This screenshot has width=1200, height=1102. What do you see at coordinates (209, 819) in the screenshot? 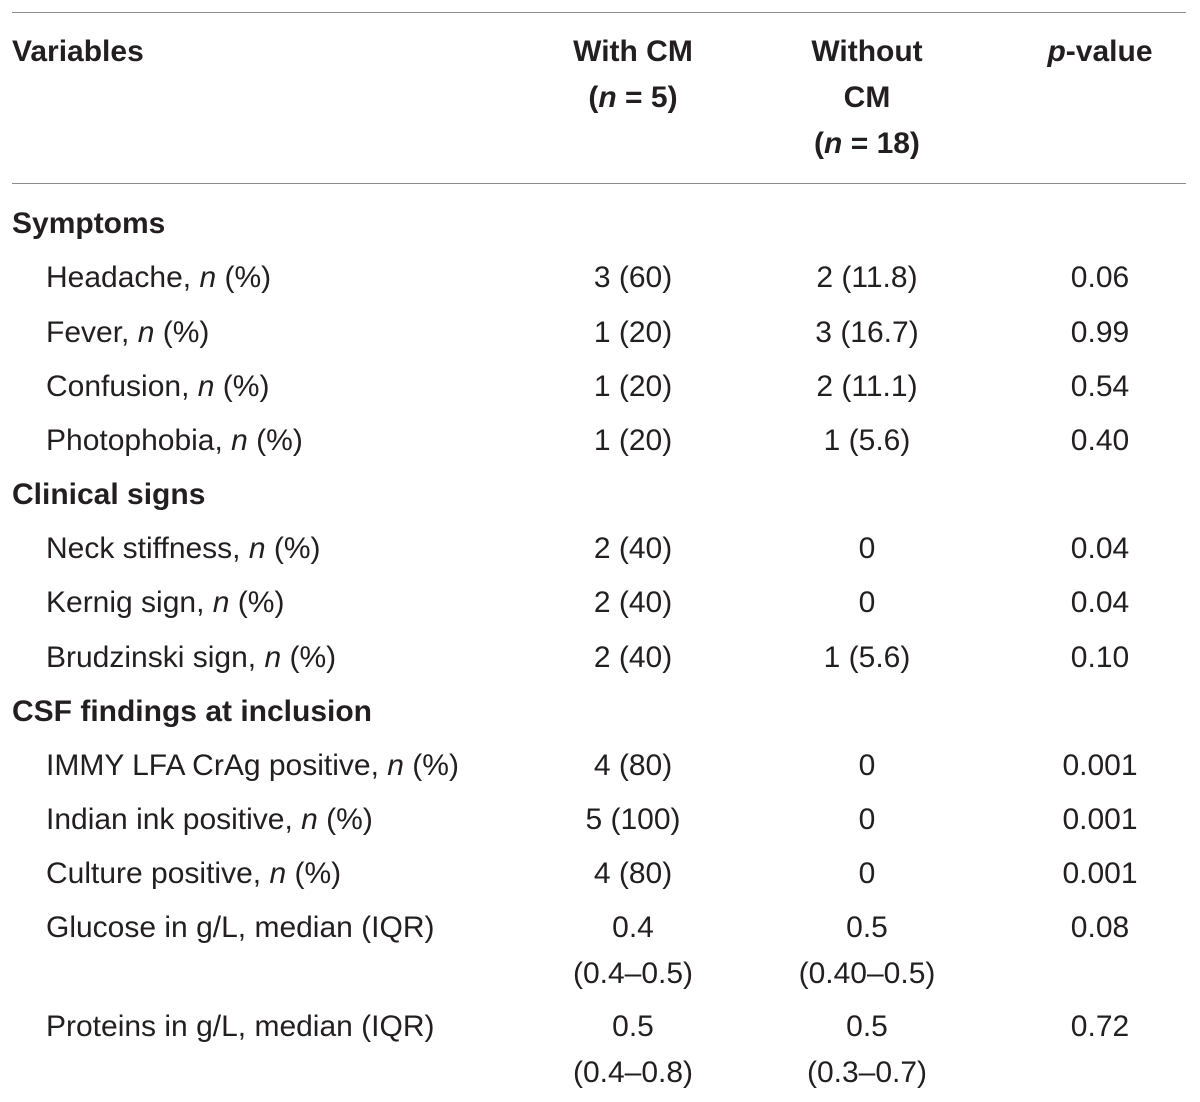
I see `row-label: Indian ink positive, n (%)` at bounding box center [209, 819].